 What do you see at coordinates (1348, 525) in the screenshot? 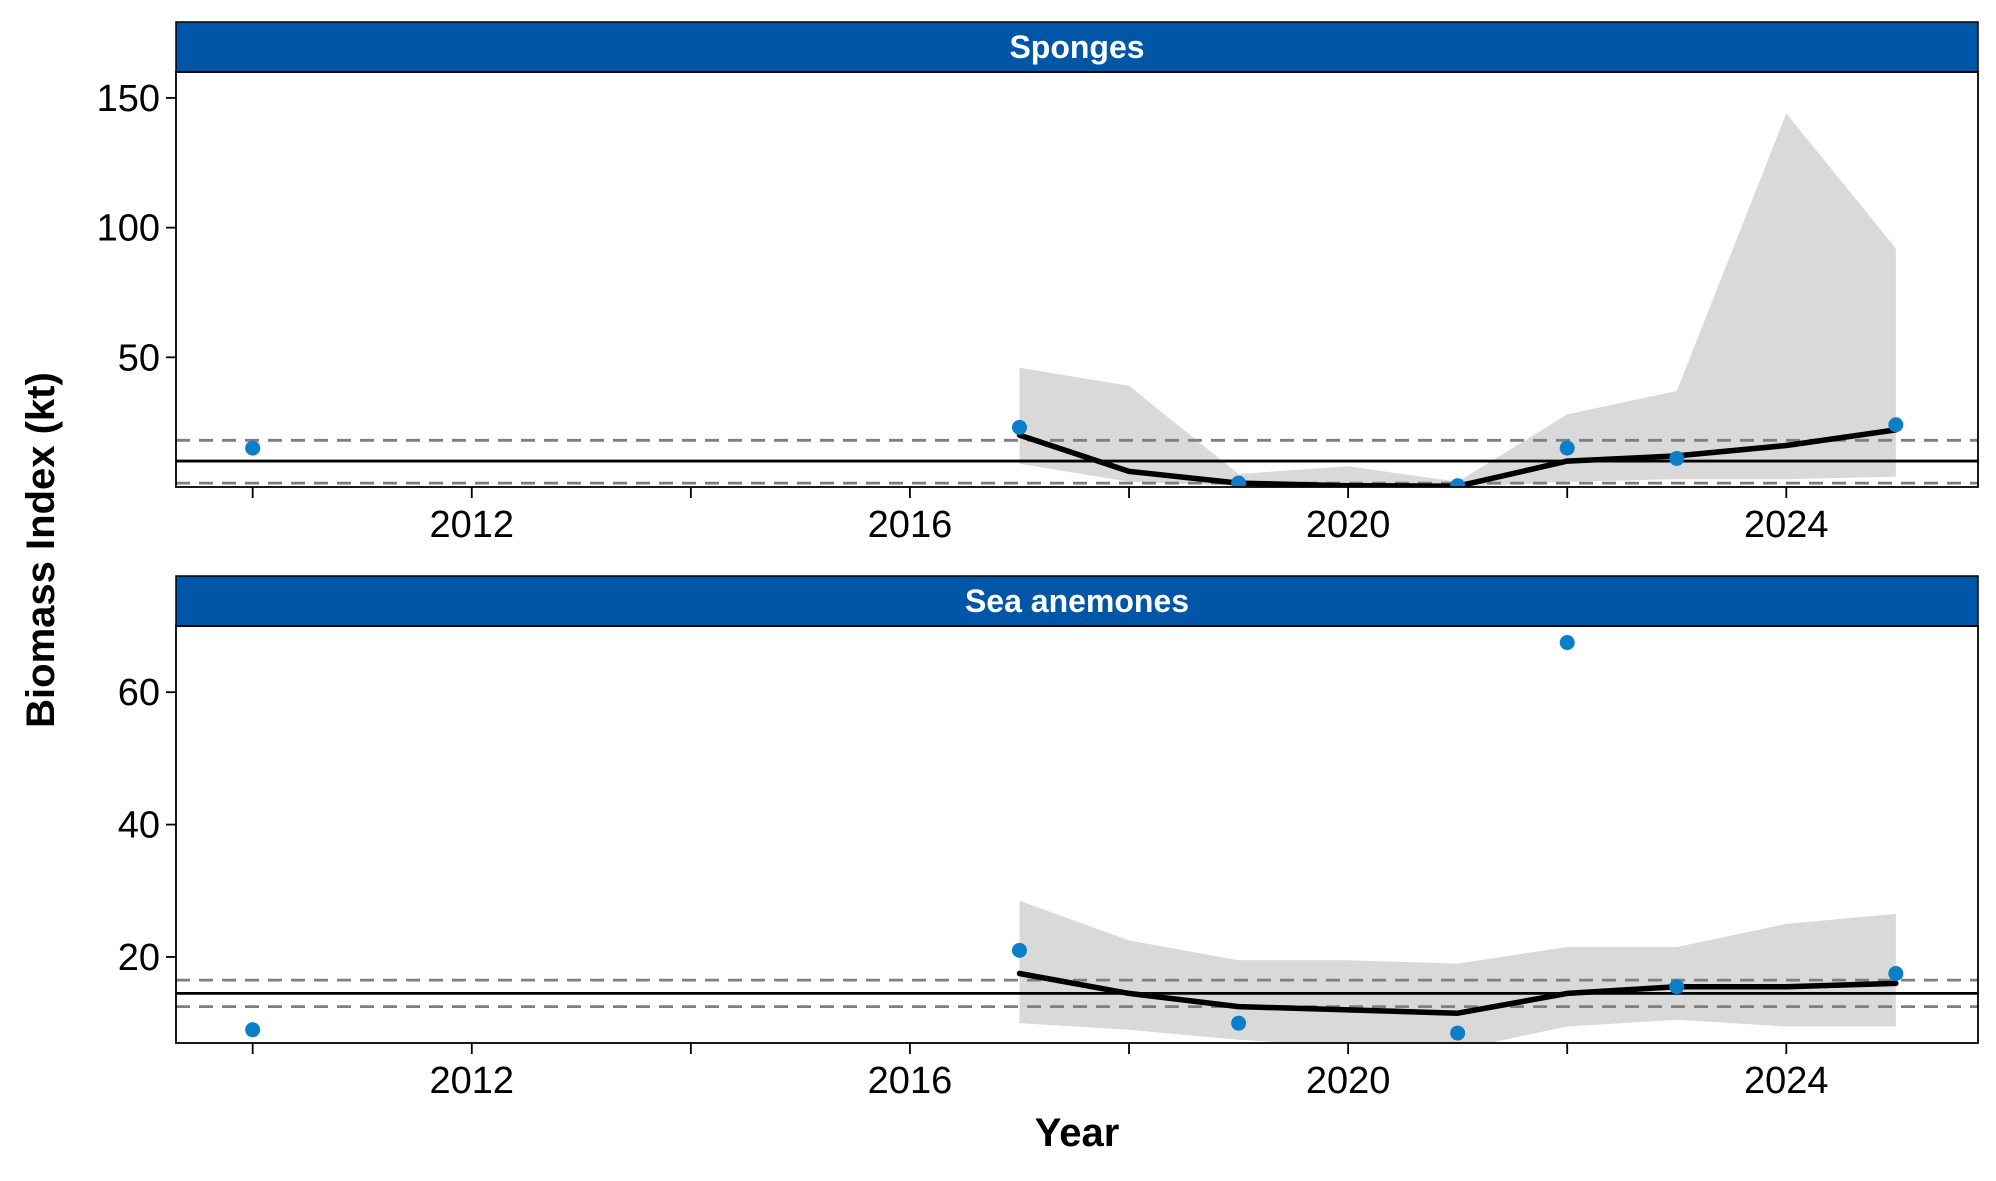
I see `sponges-x-tick-label: 2020` at bounding box center [1348, 525].